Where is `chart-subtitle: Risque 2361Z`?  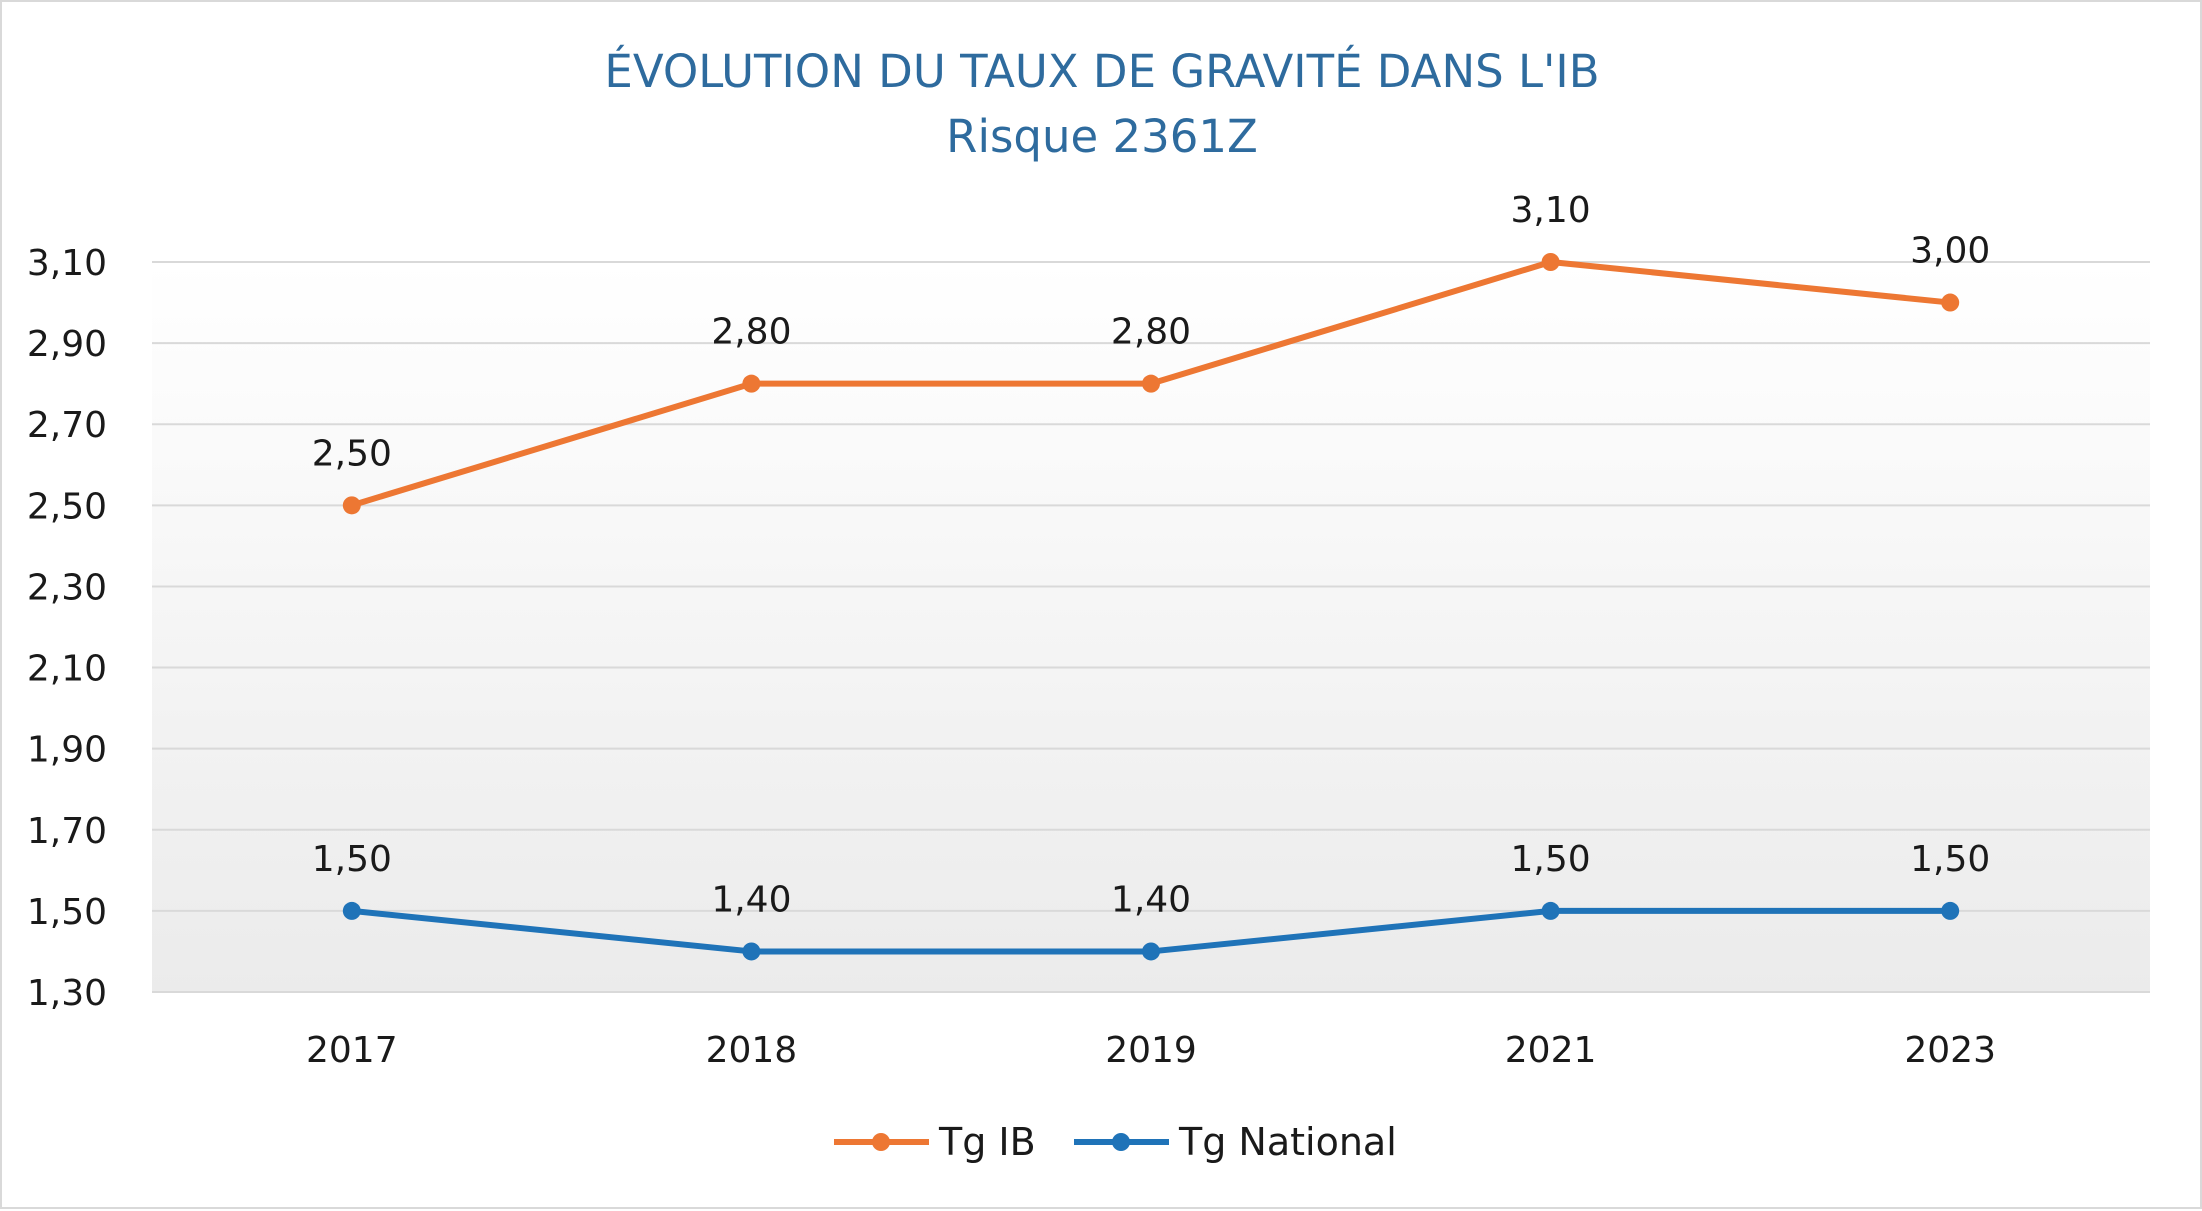 chart-subtitle: Risque 2361Z is located at coordinates (1102, 136).